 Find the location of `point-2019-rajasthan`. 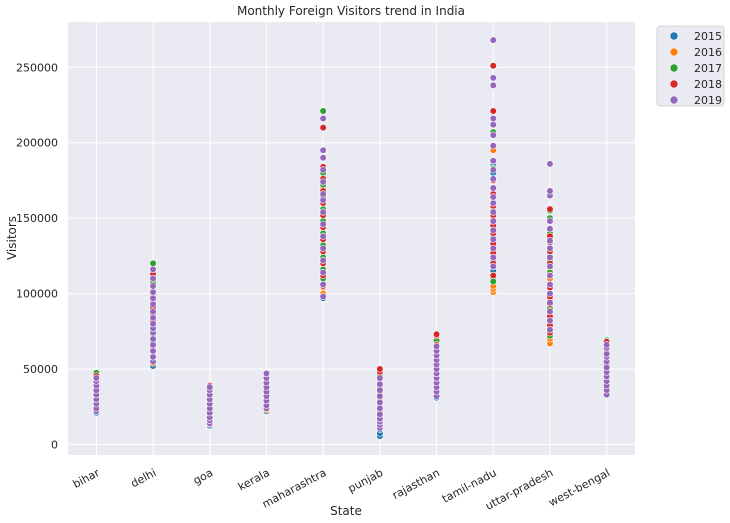

point-2019-rajasthan is located at coordinates (436, 346).